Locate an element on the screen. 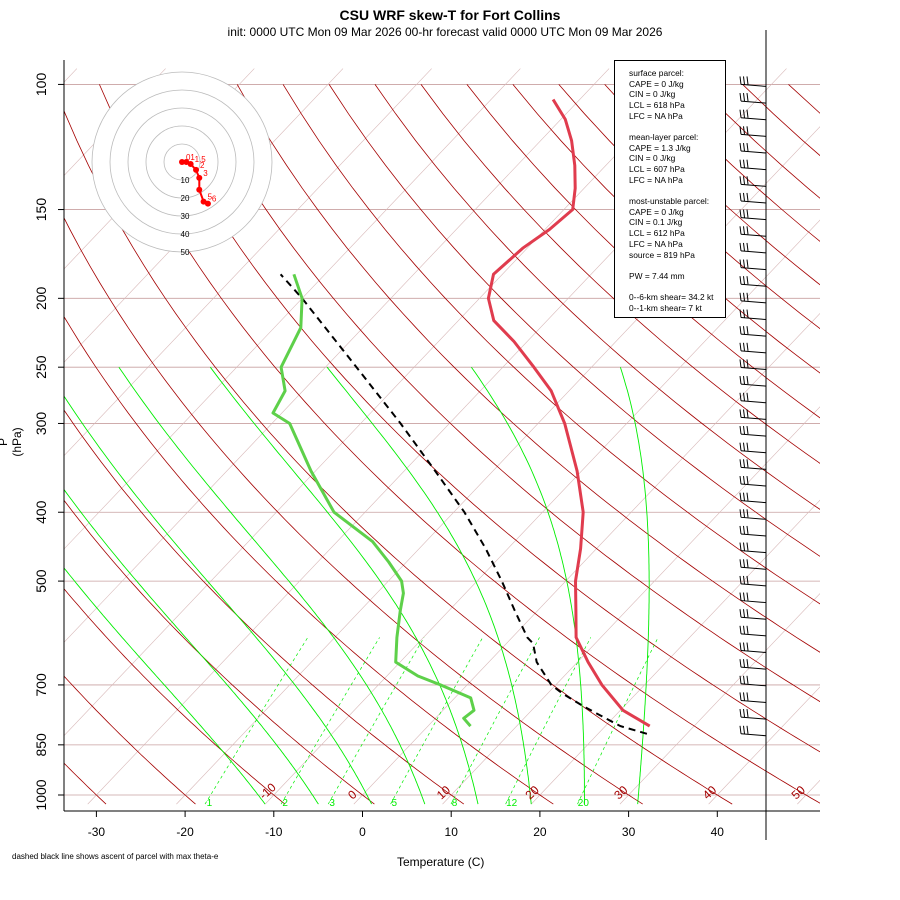 The height and width of the screenshot is (900, 900). shear-0-1km: 0--1-km shear= 7 kt is located at coordinates (665, 307).